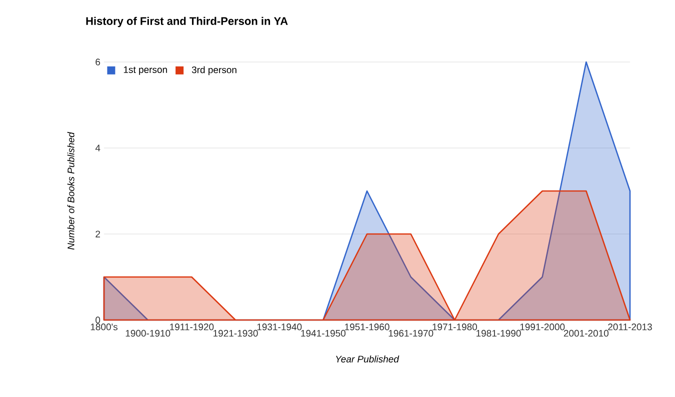 This screenshot has width=675, height=397. What do you see at coordinates (98, 62) in the screenshot?
I see `y-tick-label: 6` at bounding box center [98, 62].